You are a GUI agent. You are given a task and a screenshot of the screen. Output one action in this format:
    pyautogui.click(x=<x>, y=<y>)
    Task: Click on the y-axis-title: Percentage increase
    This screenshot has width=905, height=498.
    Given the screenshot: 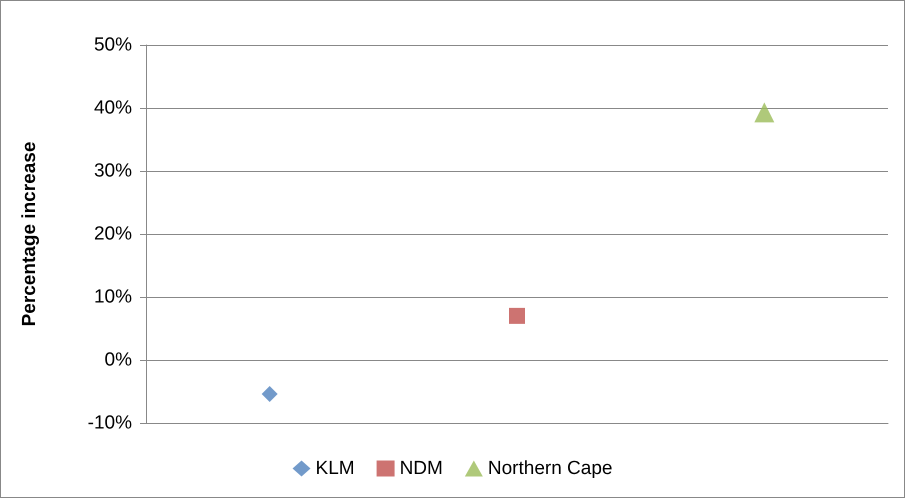 What is the action you would take?
    pyautogui.click(x=29, y=234)
    